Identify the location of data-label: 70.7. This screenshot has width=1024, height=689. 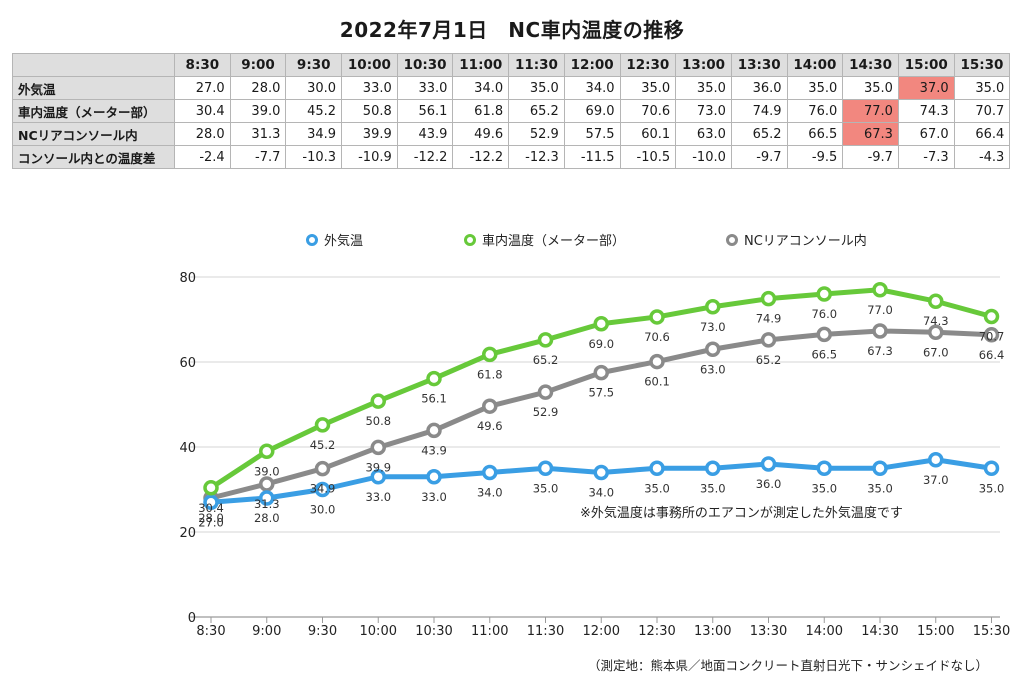
(992, 337).